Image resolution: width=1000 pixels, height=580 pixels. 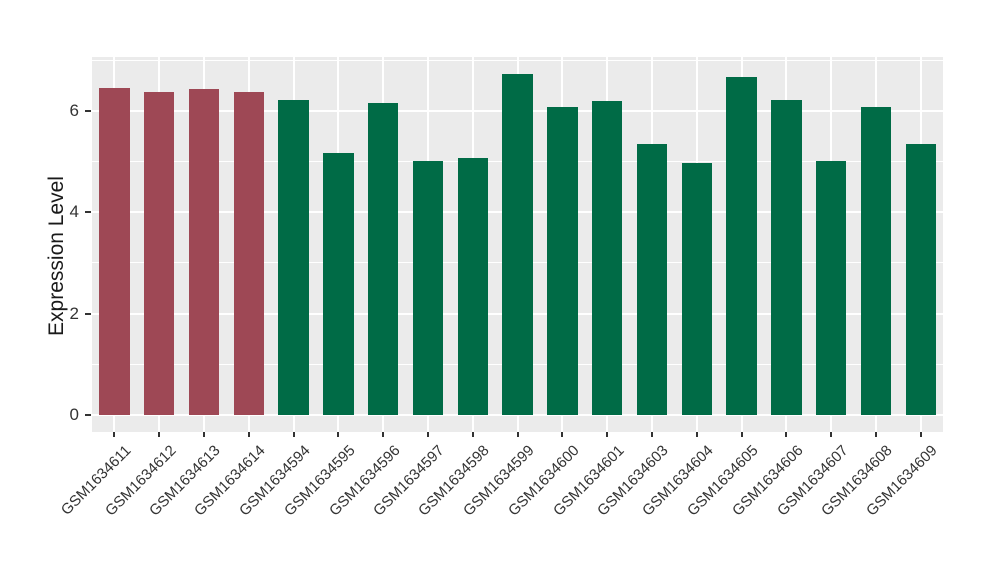 What do you see at coordinates (545, 502) in the screenshot?
I see `x-slot: GSM1634600` at bounding box center [545, 502].